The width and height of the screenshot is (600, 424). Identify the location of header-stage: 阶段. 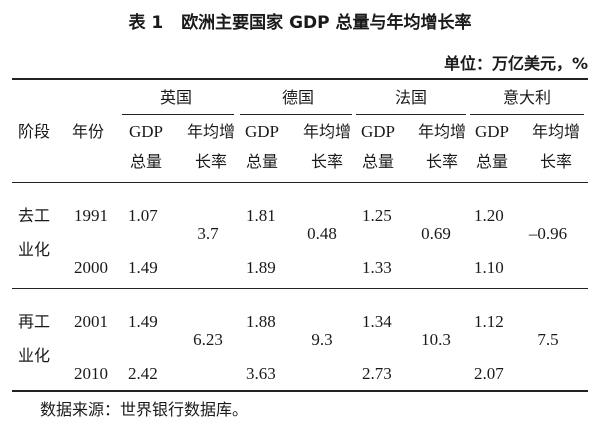
(34, 131).